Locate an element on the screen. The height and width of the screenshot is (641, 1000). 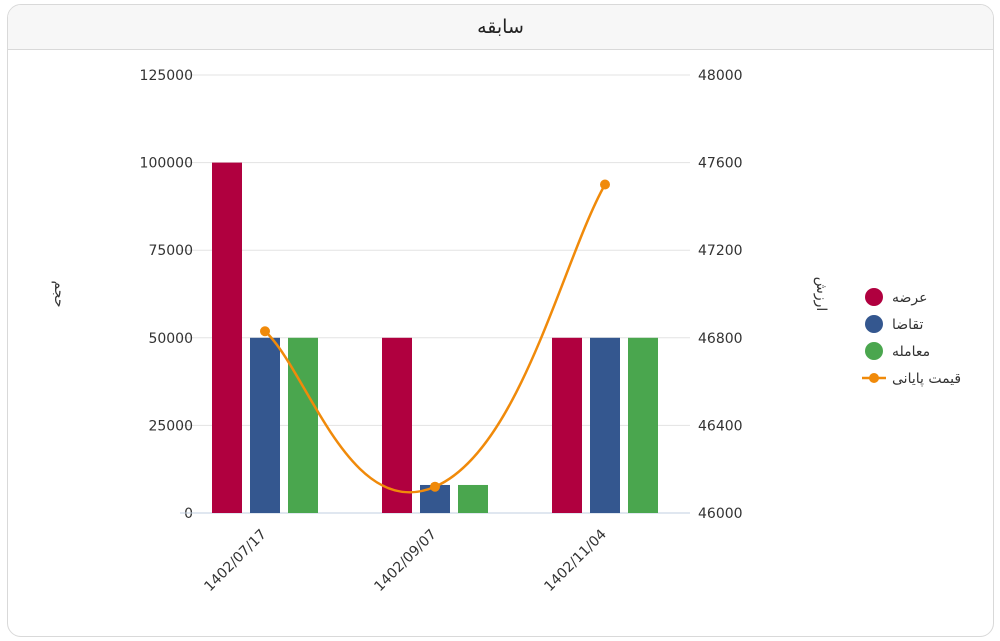
left-tick-label: 125000 is located at coordinates (166, 76).